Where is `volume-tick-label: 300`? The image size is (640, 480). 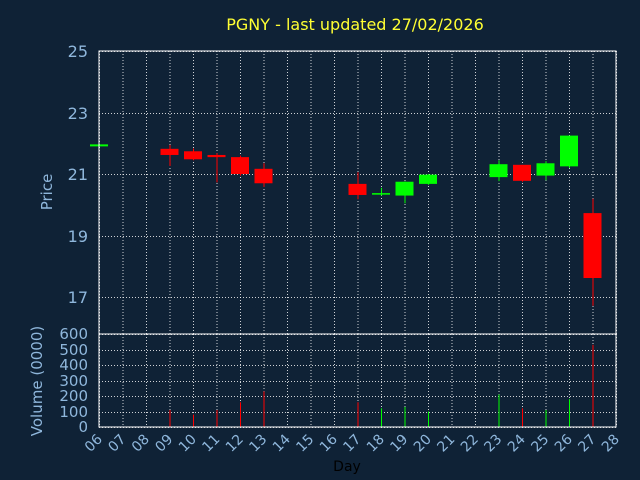
volume-tick-label: 300 is located at coordinates (73, 381).